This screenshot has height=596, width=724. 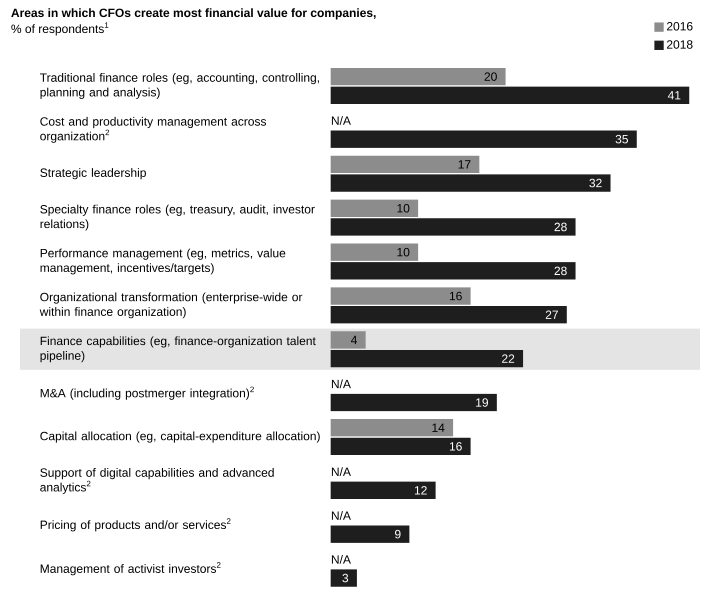 I want to click on text: Areas in which CFOs create most financial value for companies,, so click(x=193, y=14).